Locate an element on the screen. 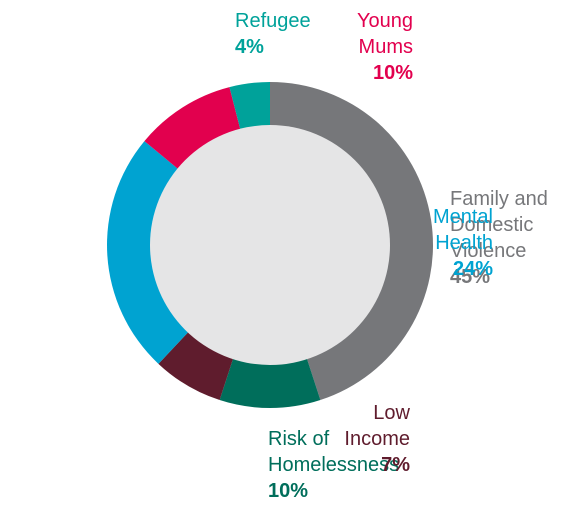 The image size is (583, 513). slice-label-line: Young is located at coordinates (385, 21).